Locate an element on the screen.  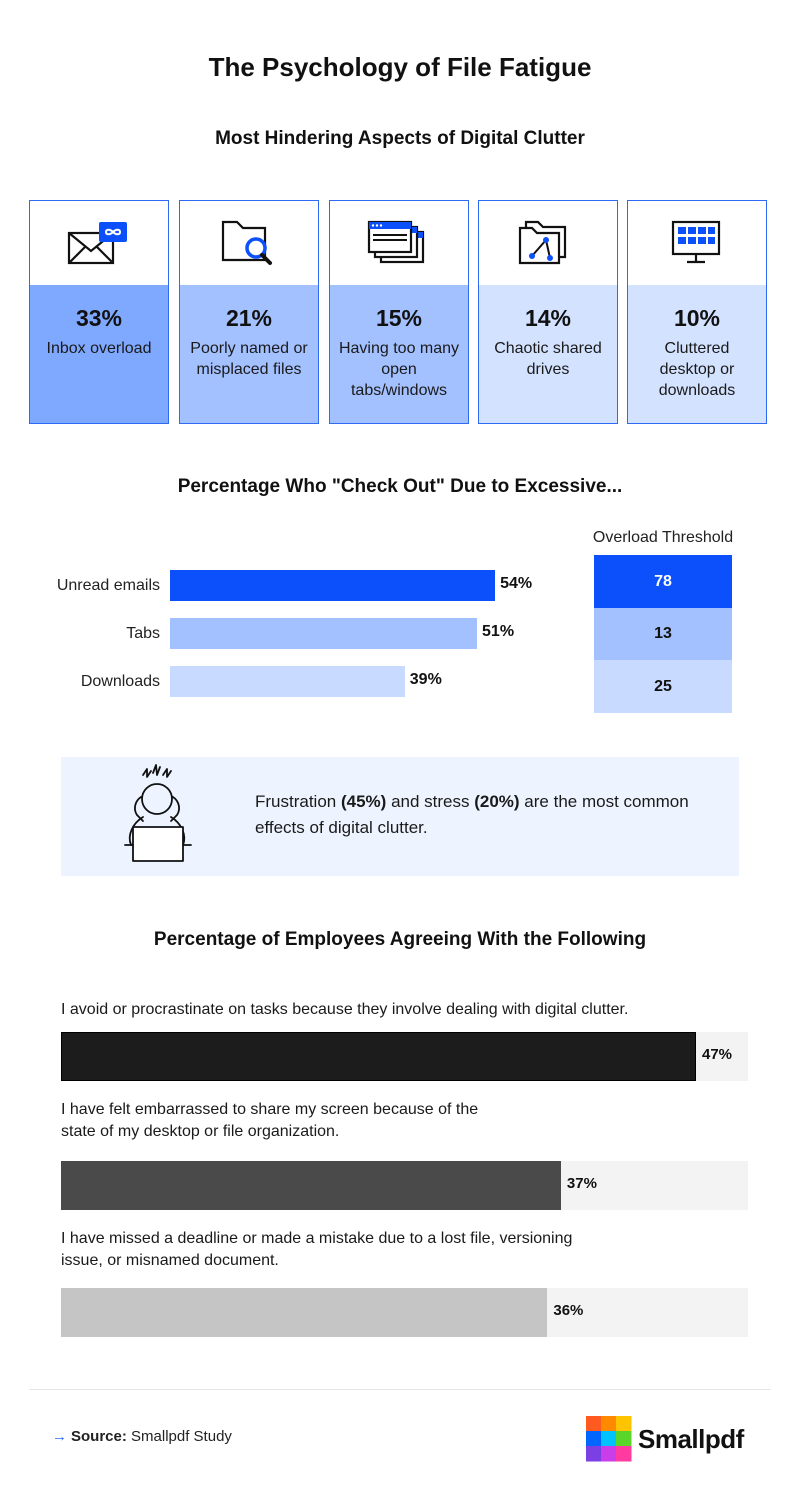
smallpdf-logo: Smallpdf is located at coordinates (671, 1439).